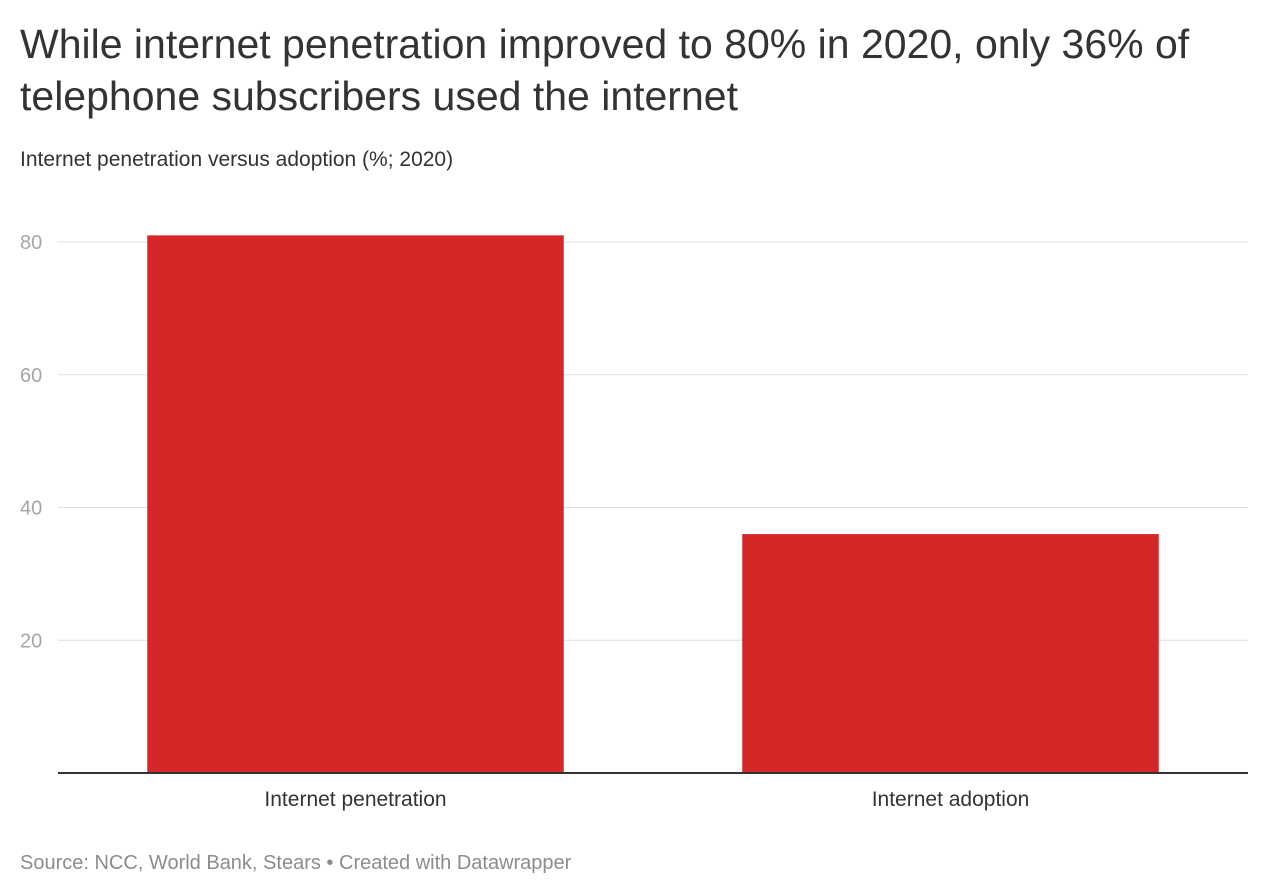 This screenshot has height=896, width=1268. Describe the element at coordinates (951, 799) in the screenshot. I see `x-category-label: Internet adoption` at that location.